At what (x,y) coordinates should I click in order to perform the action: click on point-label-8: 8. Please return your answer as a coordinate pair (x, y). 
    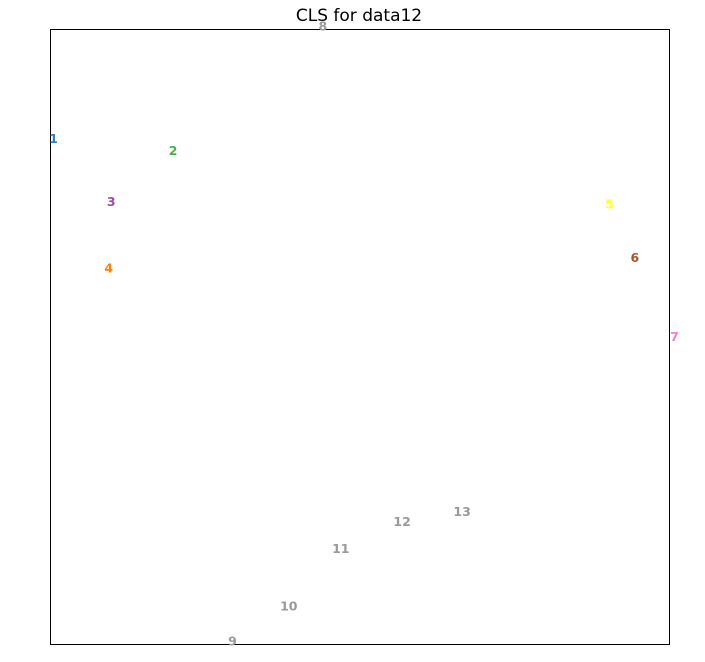
    Looking at the image, I should click on (323, 25).